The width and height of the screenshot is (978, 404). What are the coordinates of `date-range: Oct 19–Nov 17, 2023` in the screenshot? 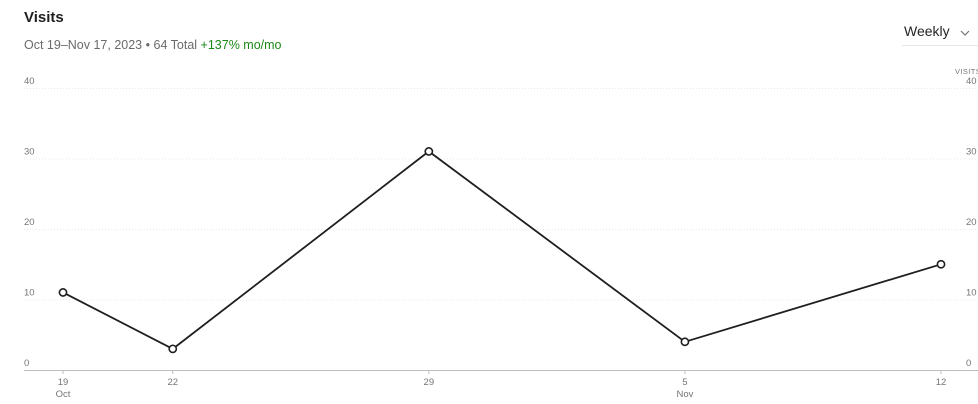 It's located at (83, 45).